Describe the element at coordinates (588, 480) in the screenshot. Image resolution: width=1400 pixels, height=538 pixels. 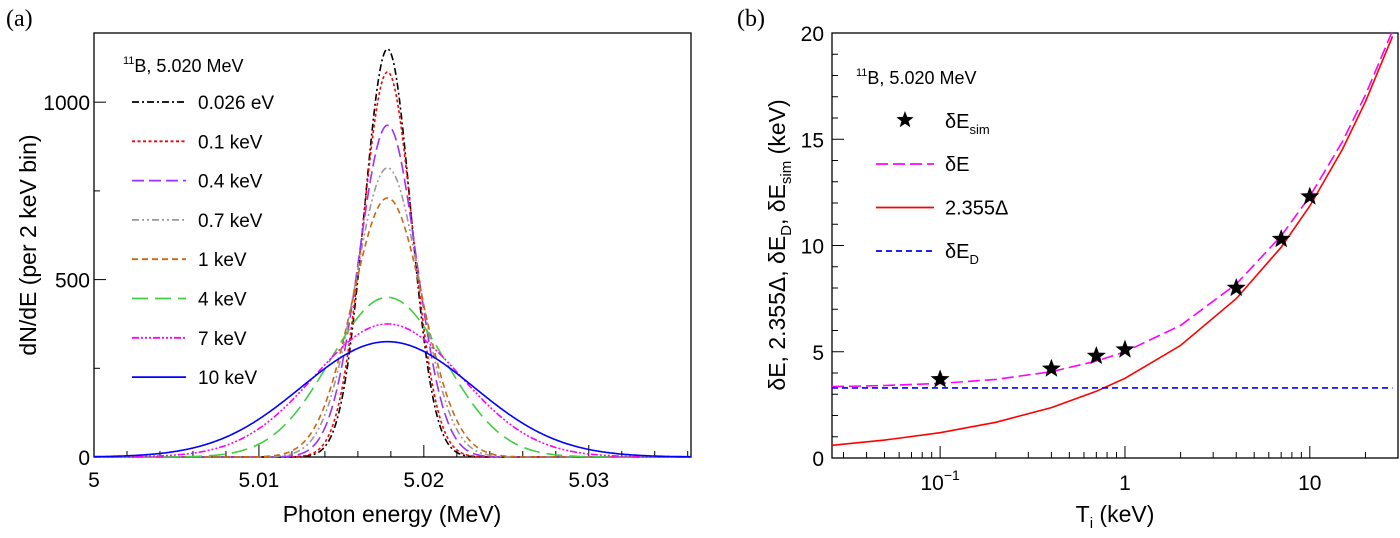
I see `x-tick-label-a: 5.03` at that location.